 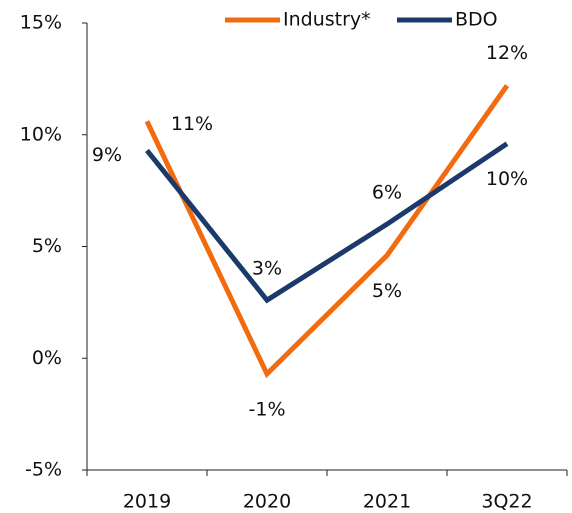 What do you see at coordinates (107, 155) in the screenshot?
I see `data-label: 9%` at bounding box center [107, 155].